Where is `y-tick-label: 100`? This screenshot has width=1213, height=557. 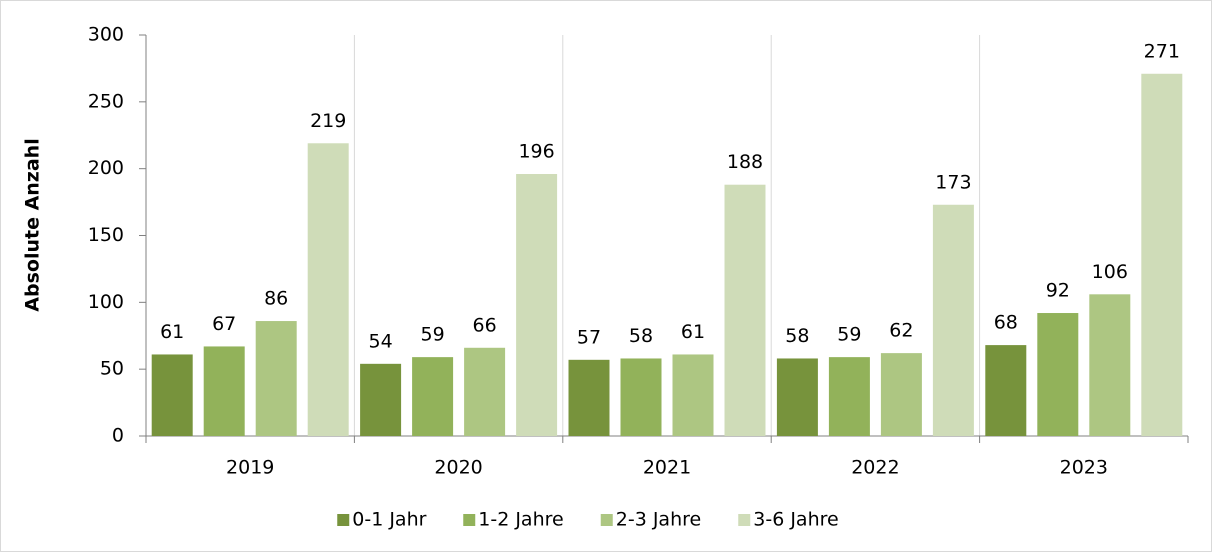
y-tick-label: 100 is located at coordinates (106, 302).